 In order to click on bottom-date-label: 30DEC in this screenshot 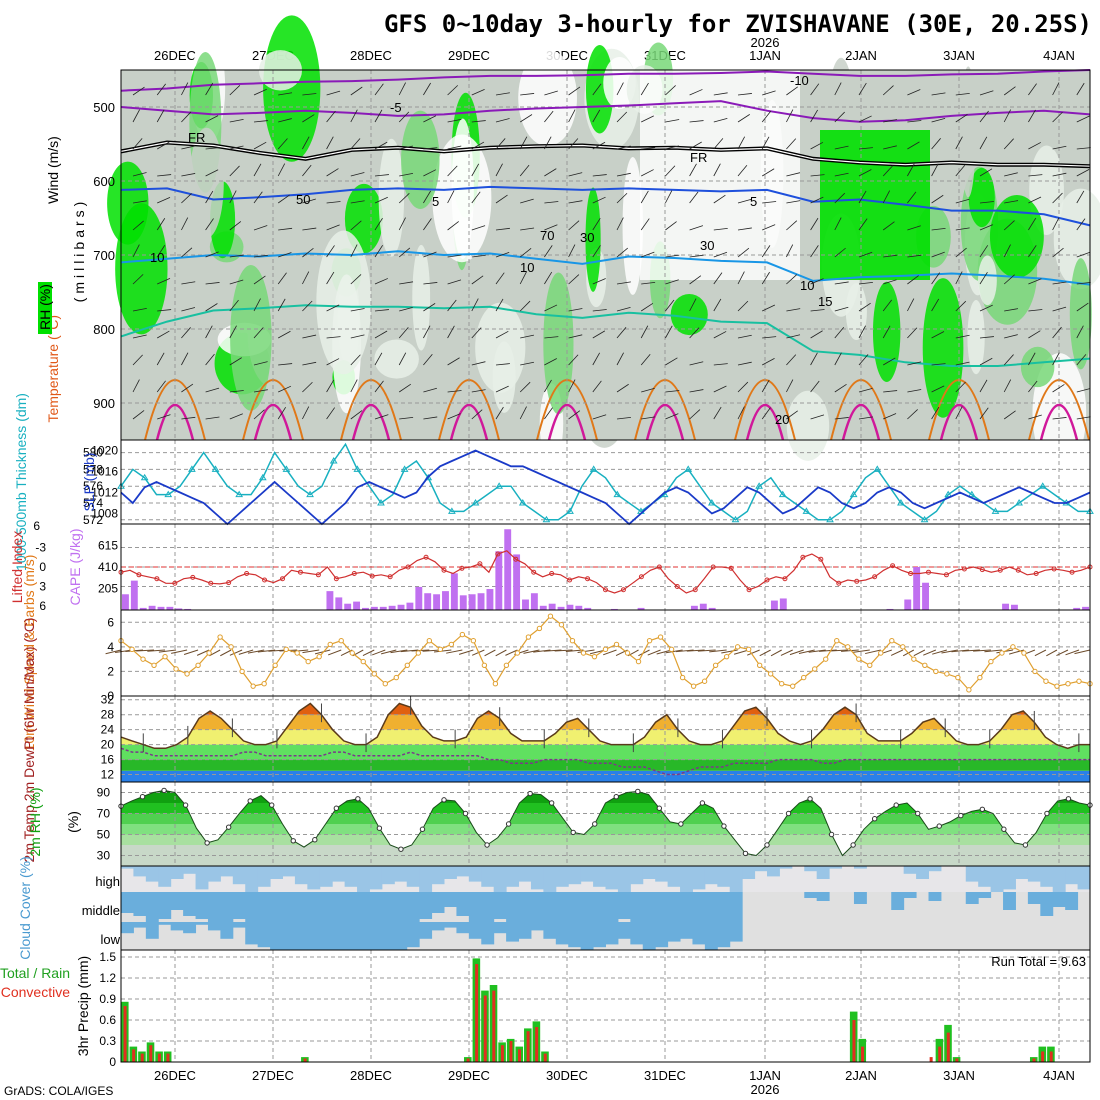, I will do `click(567, 1075)`.